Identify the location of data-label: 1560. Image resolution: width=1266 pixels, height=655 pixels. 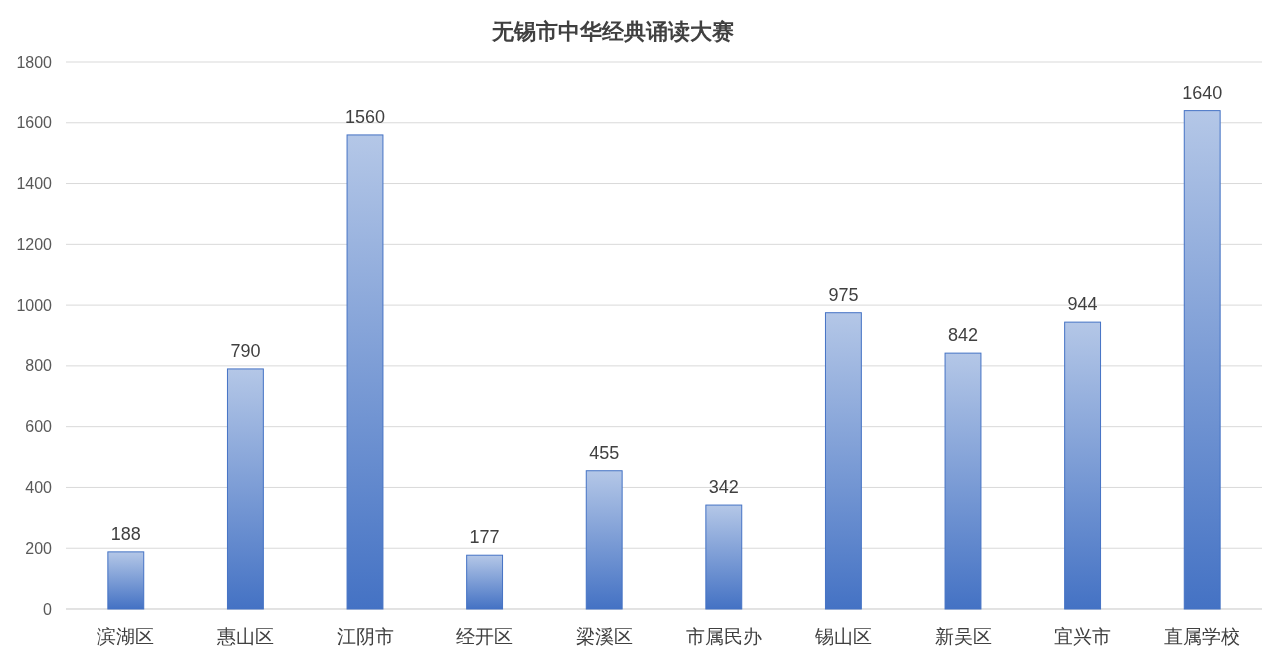
(365, 116).